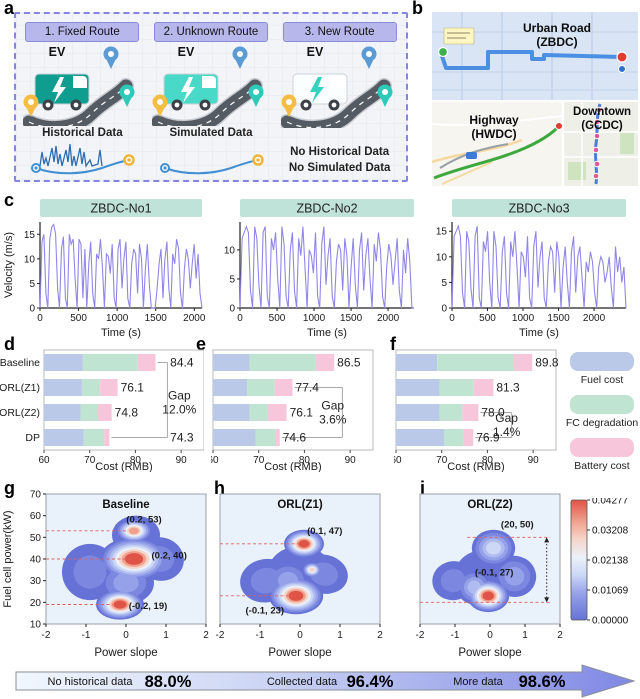 Image resolution: width=640 pixels, height=699 pixels. Describe the element at coordinates (9, 9) in the screenshot. I see `panel-label-a: a` at that location.